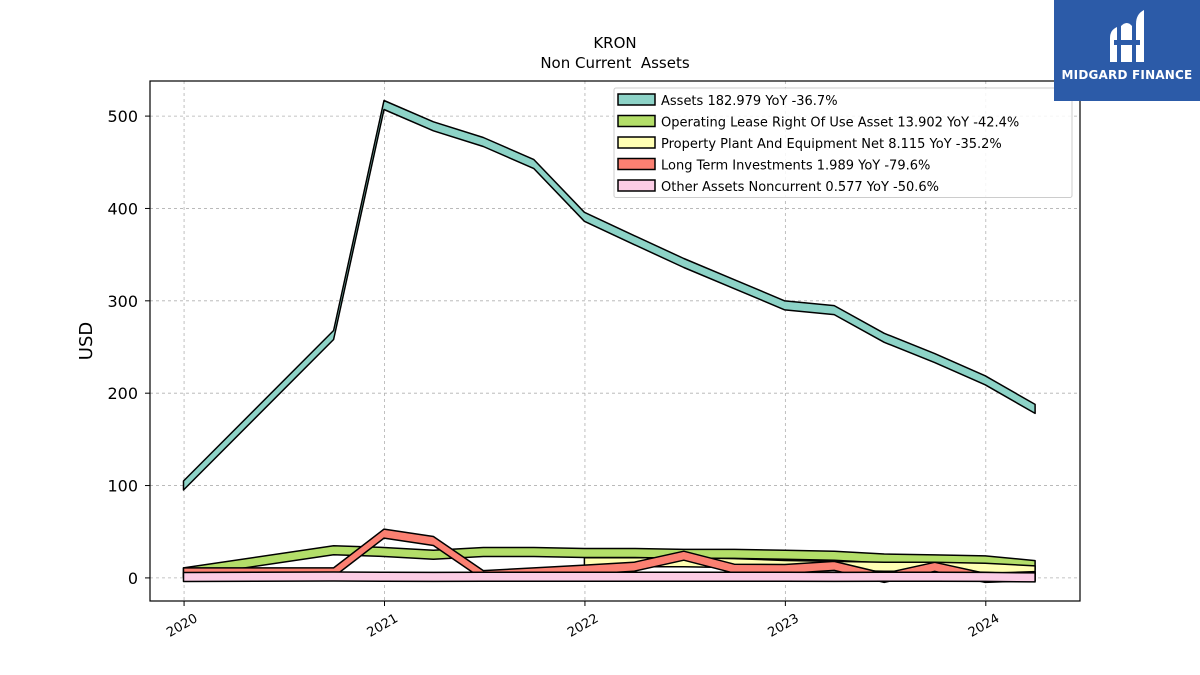  Describe the element at coordinates (583, 626) in the screenshot. I see `x-tick-label: 2022` at that location.